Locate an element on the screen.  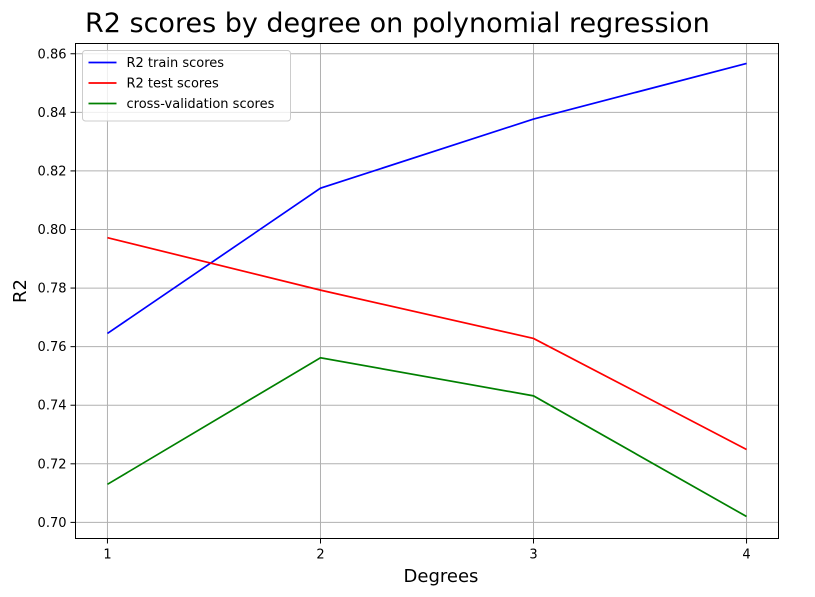
y-axis-label: R2 is located at coordinates (20, 291).